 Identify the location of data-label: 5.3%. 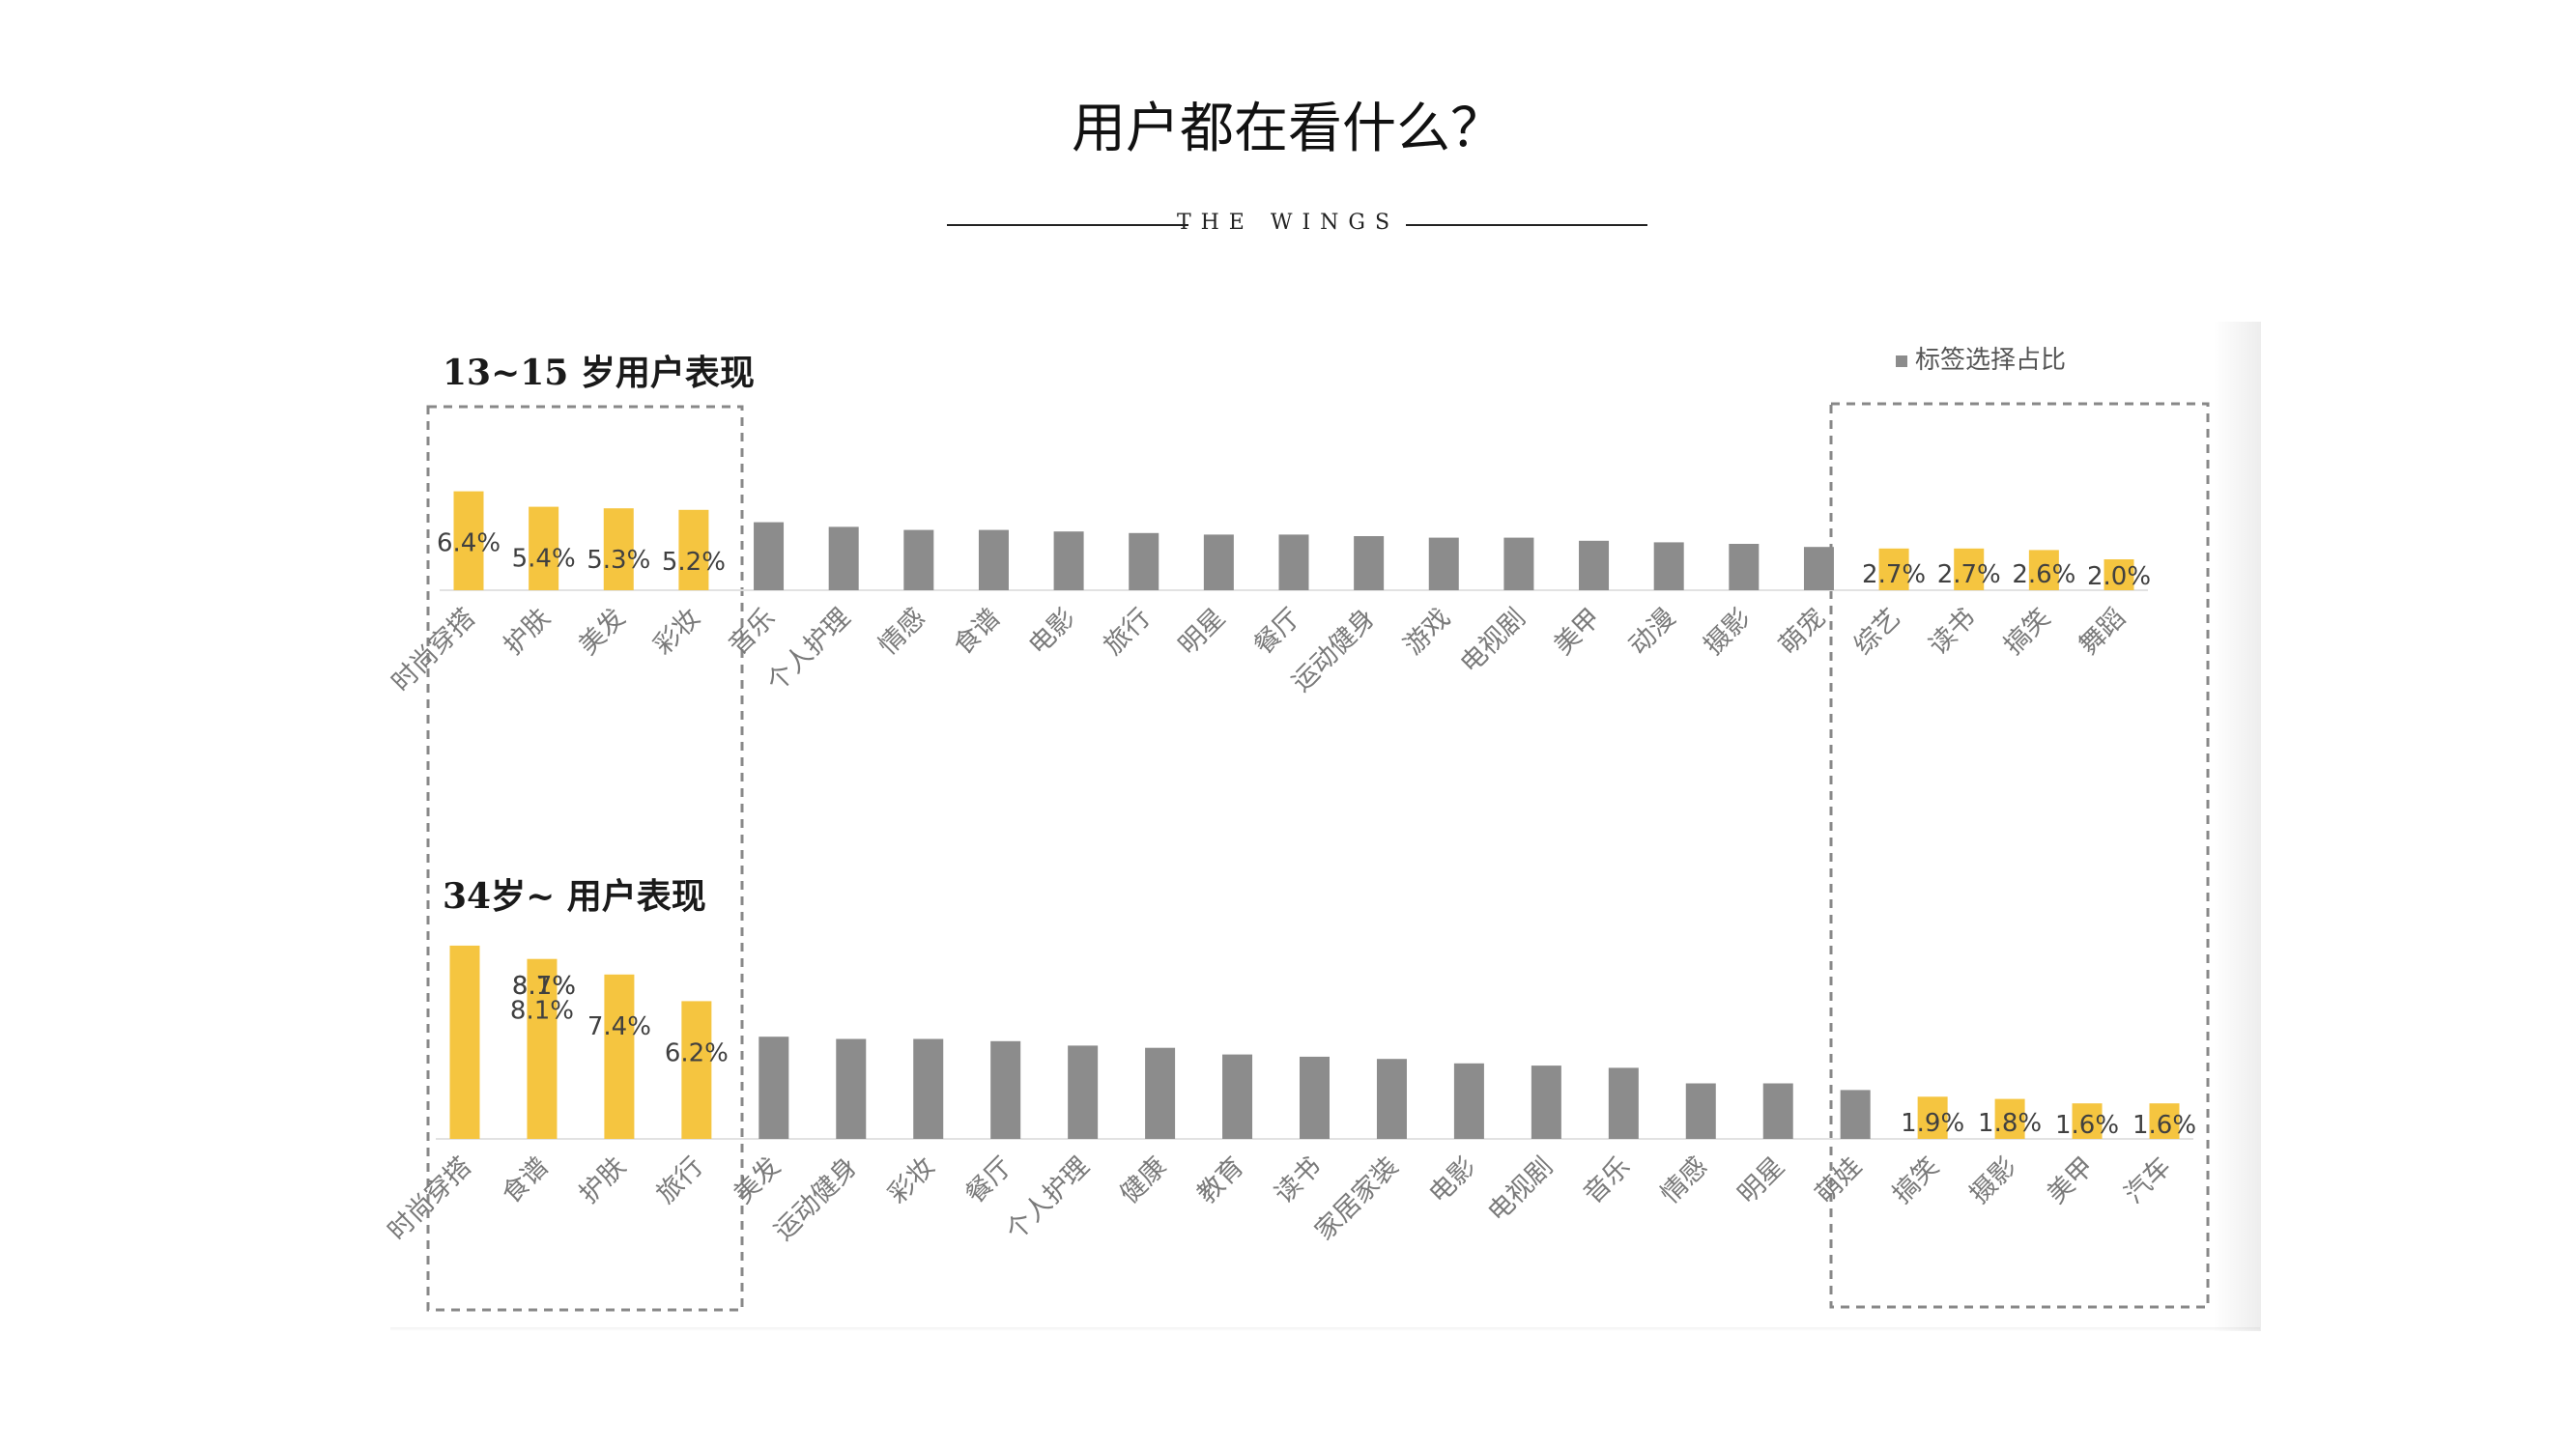
(619, 560).